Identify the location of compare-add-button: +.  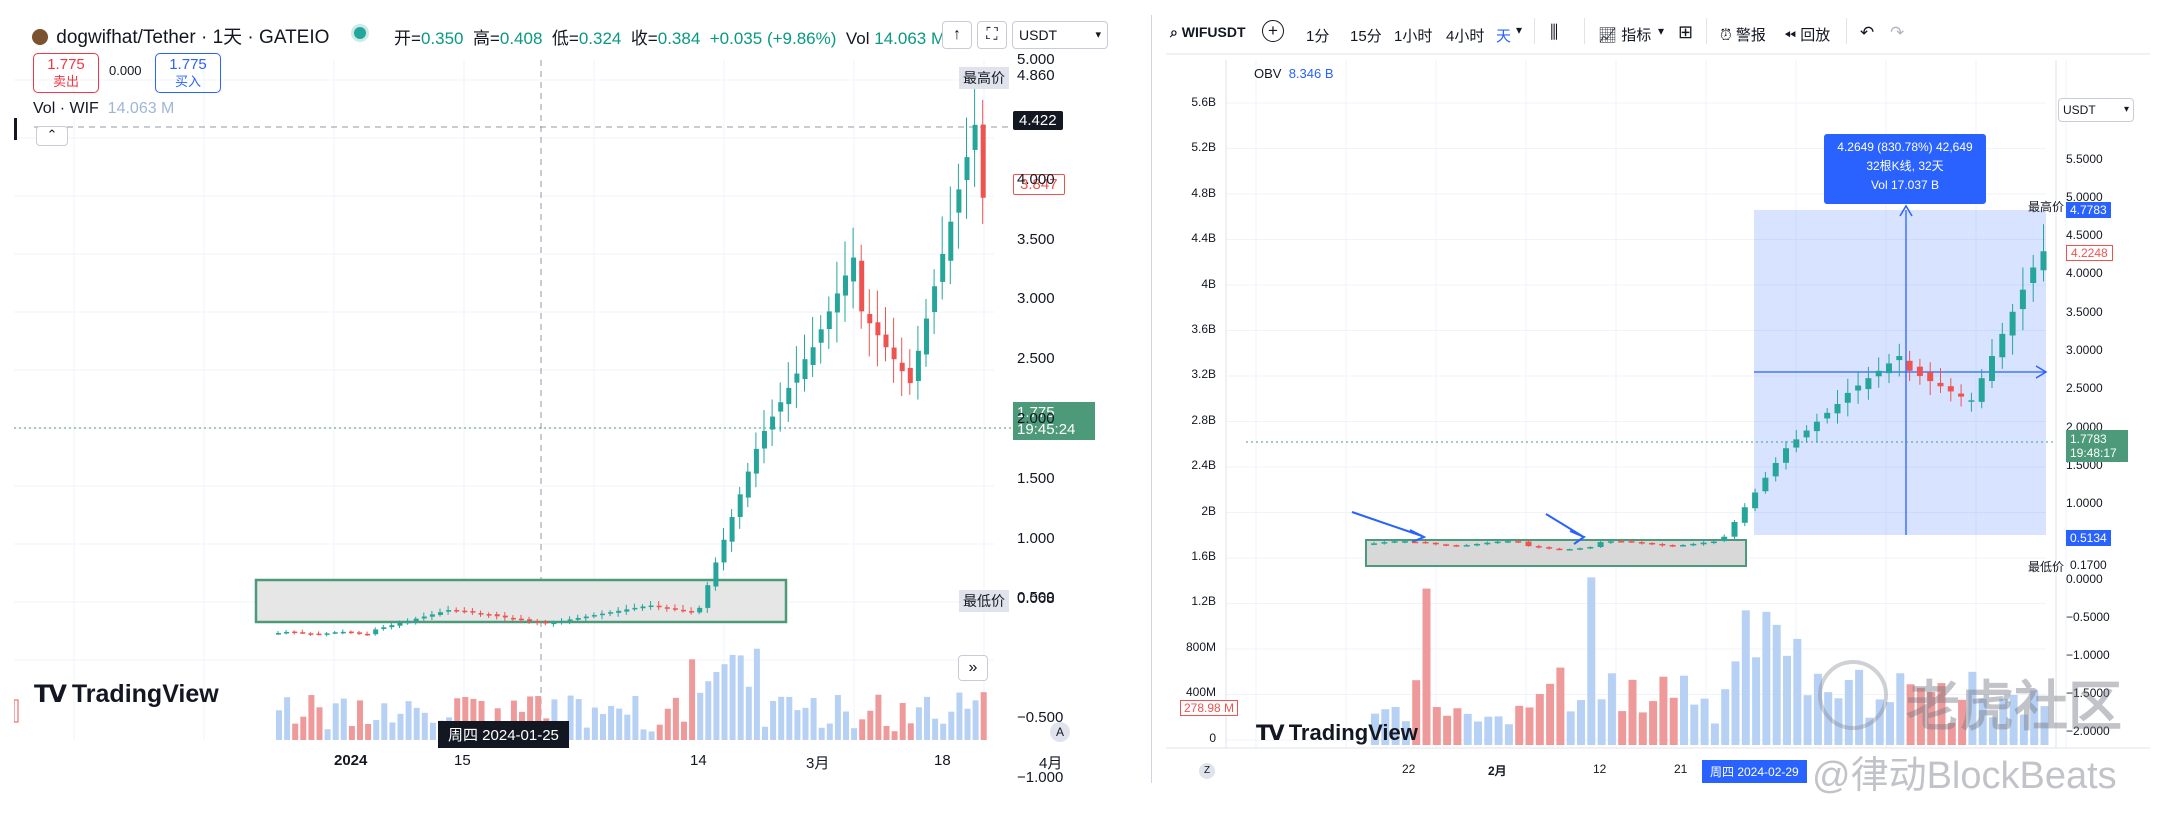
(1273, 31).